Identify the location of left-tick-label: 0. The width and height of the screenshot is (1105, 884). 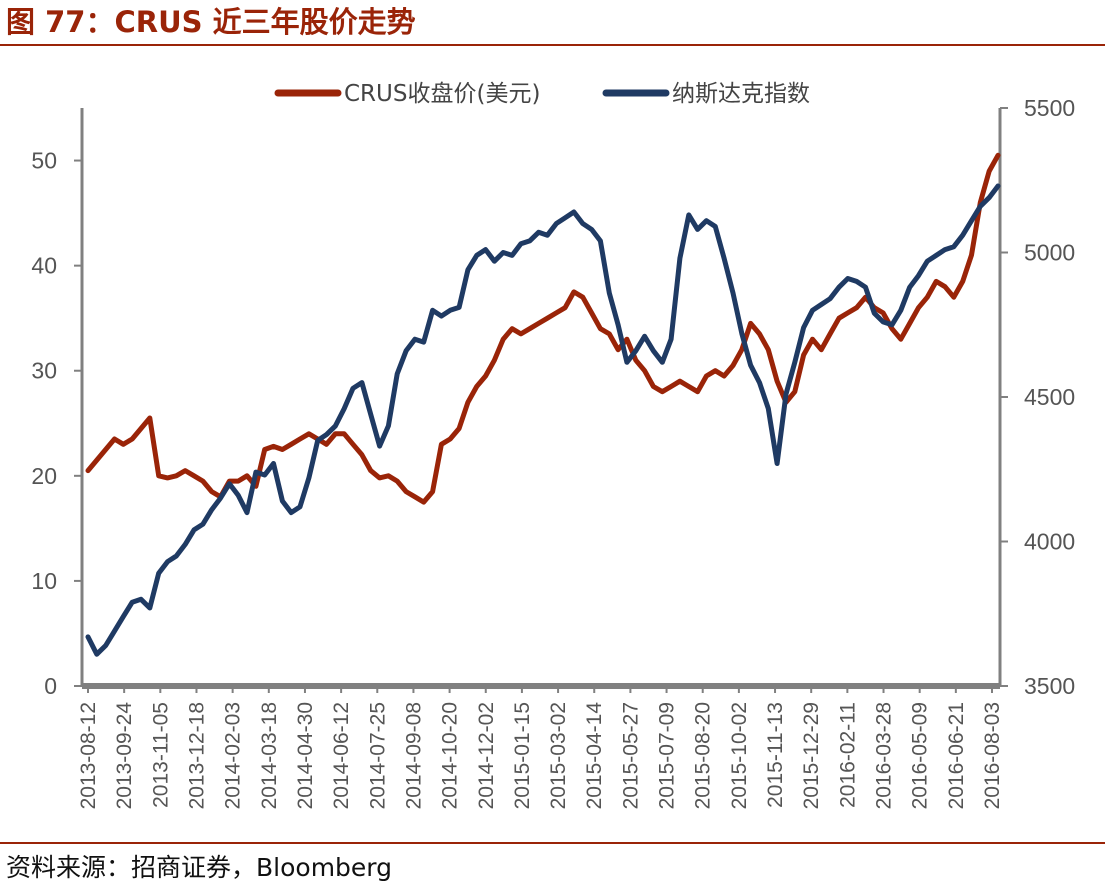
(50, 686).